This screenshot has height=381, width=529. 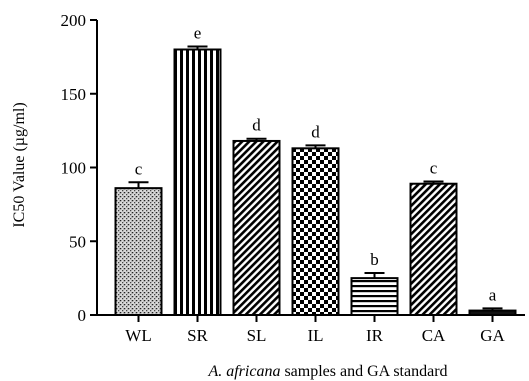 I want to click on x-axis-title: A. africana samples and GA standard, so click(x=327, y=371).